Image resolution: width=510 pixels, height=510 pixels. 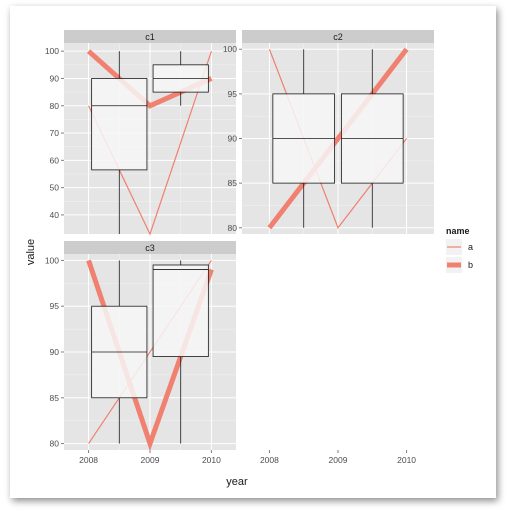 I want to click on box-c1, so click(x=119, y=124).